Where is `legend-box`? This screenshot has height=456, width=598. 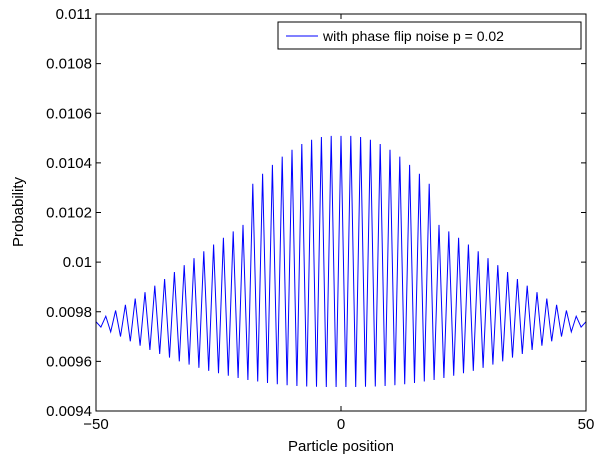
legend-box is located at coordinates (429, 35).